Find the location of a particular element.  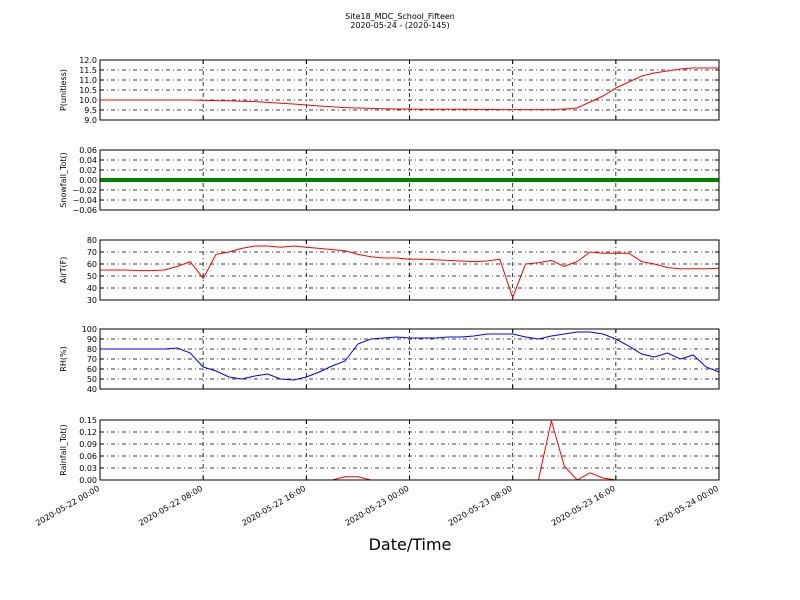

y-axis-label: P(unitless) is located at coordinates (63, 90).